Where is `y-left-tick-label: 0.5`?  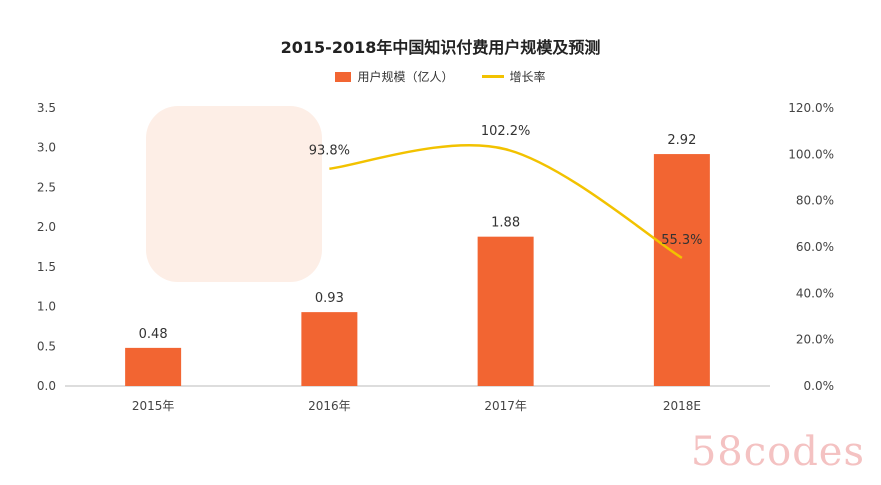 y-left-tick-label: 0.5 is located at coordinates (46, 346).